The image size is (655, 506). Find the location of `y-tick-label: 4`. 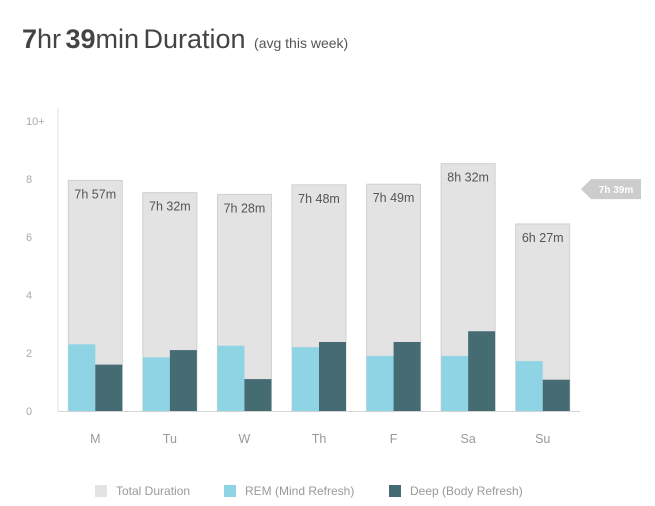

y-tick-label: 4 is located at coordinates (29, 296).